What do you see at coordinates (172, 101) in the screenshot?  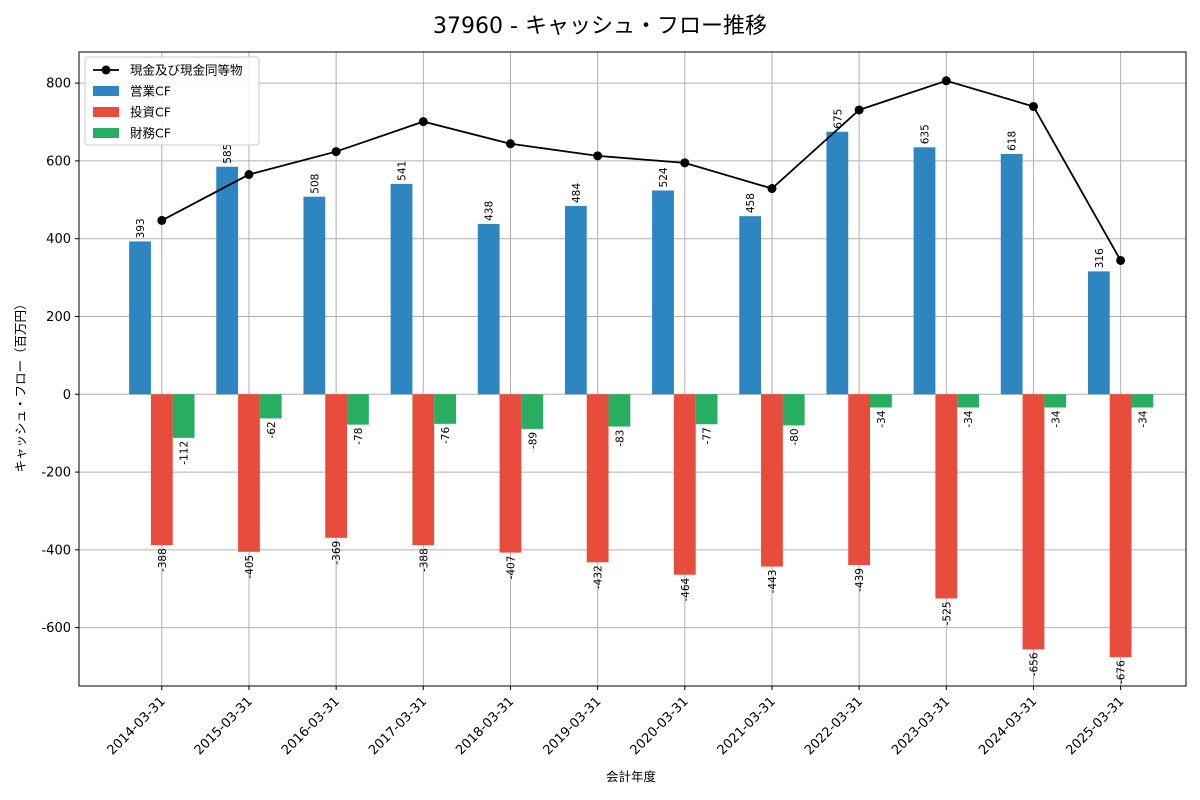 I see `legend-box` at bounding box center [172, 101].